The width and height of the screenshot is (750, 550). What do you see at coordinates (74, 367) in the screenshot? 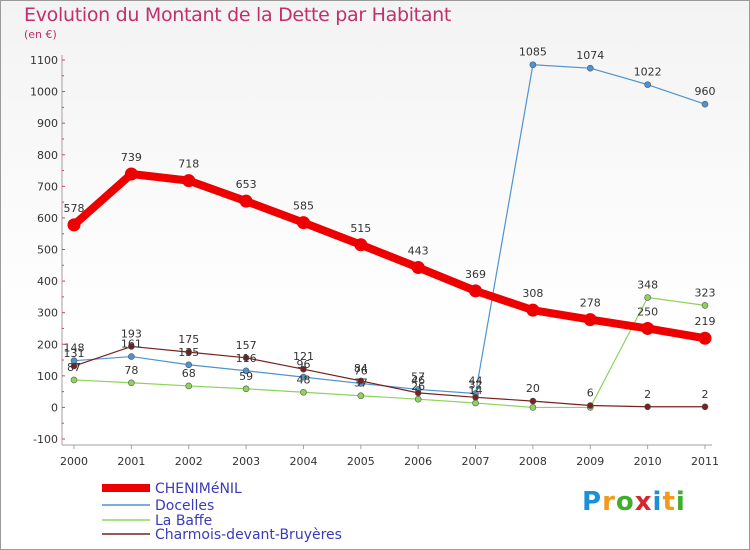
I see `data-label: 87` at bounding box center [74, 367].